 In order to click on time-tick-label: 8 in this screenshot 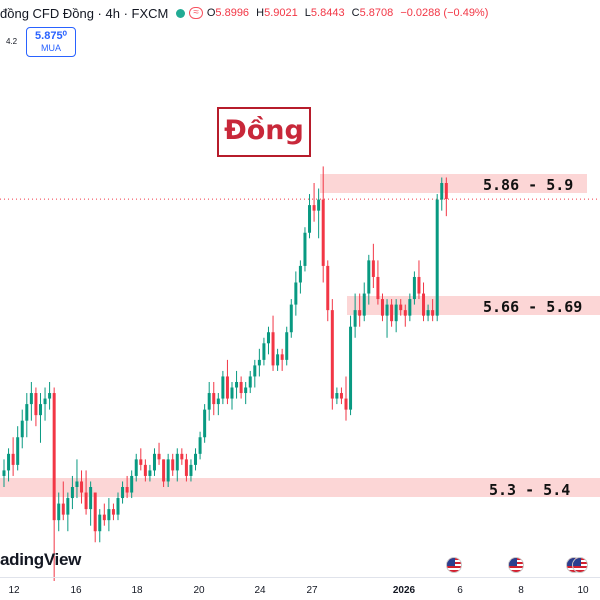, I will do `click(521, 590)`.